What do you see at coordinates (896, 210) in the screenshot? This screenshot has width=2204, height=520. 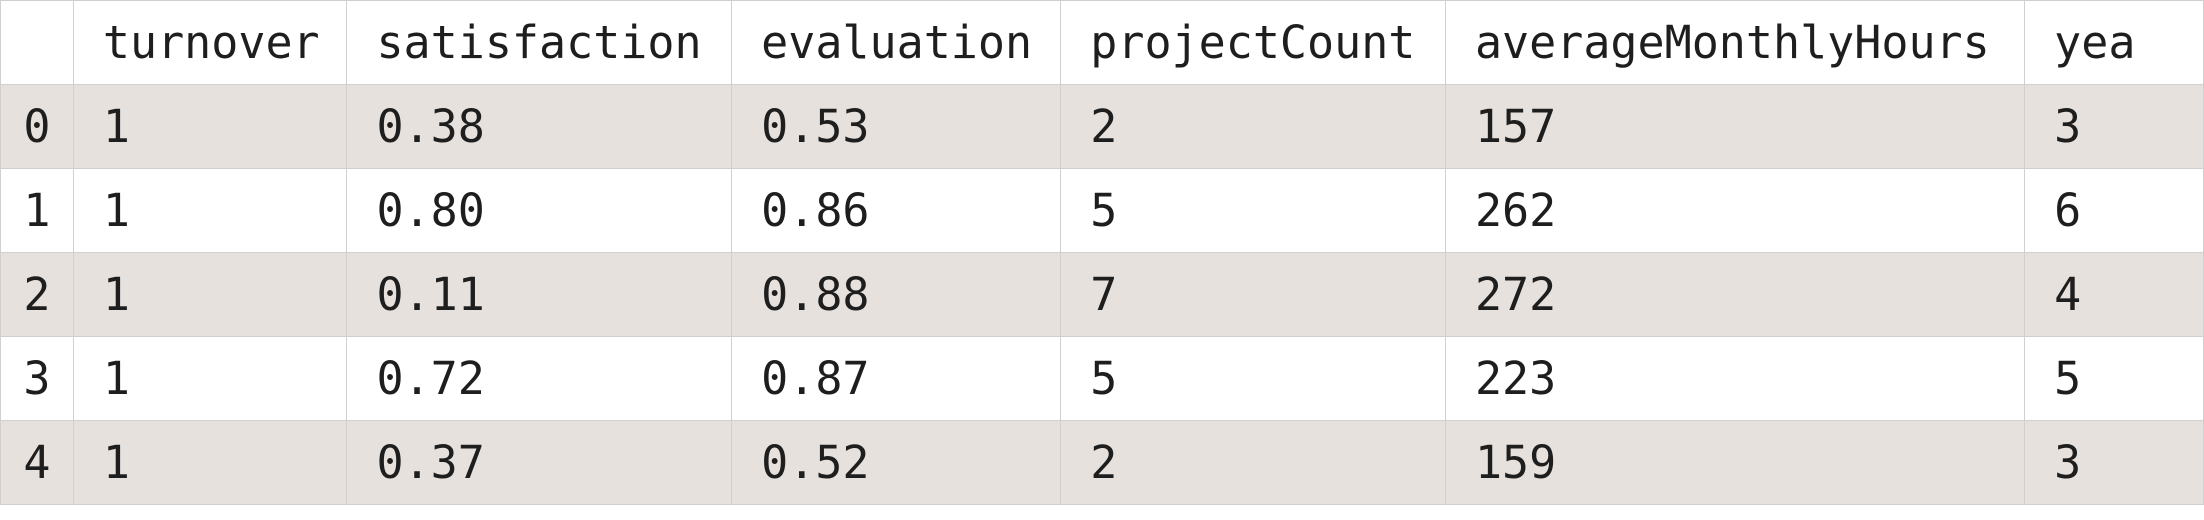 I see `cell-evaluation: 0.86` at bounding box center [896, 210].